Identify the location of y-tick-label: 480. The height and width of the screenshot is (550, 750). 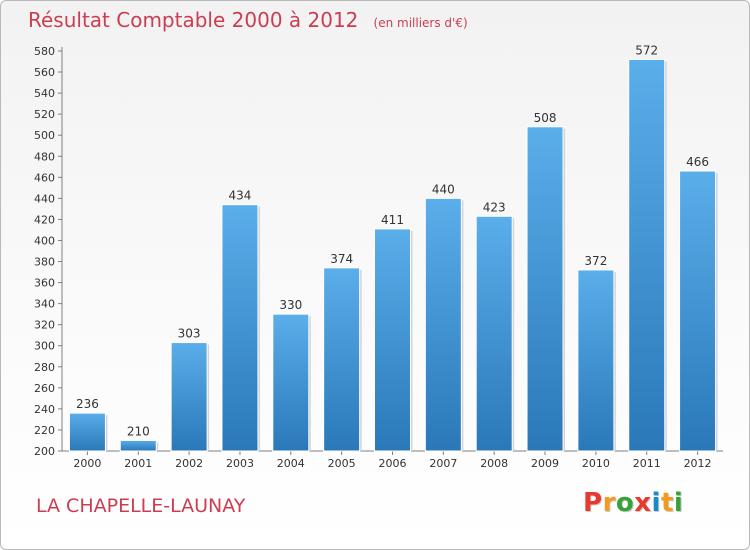
(44, 156).